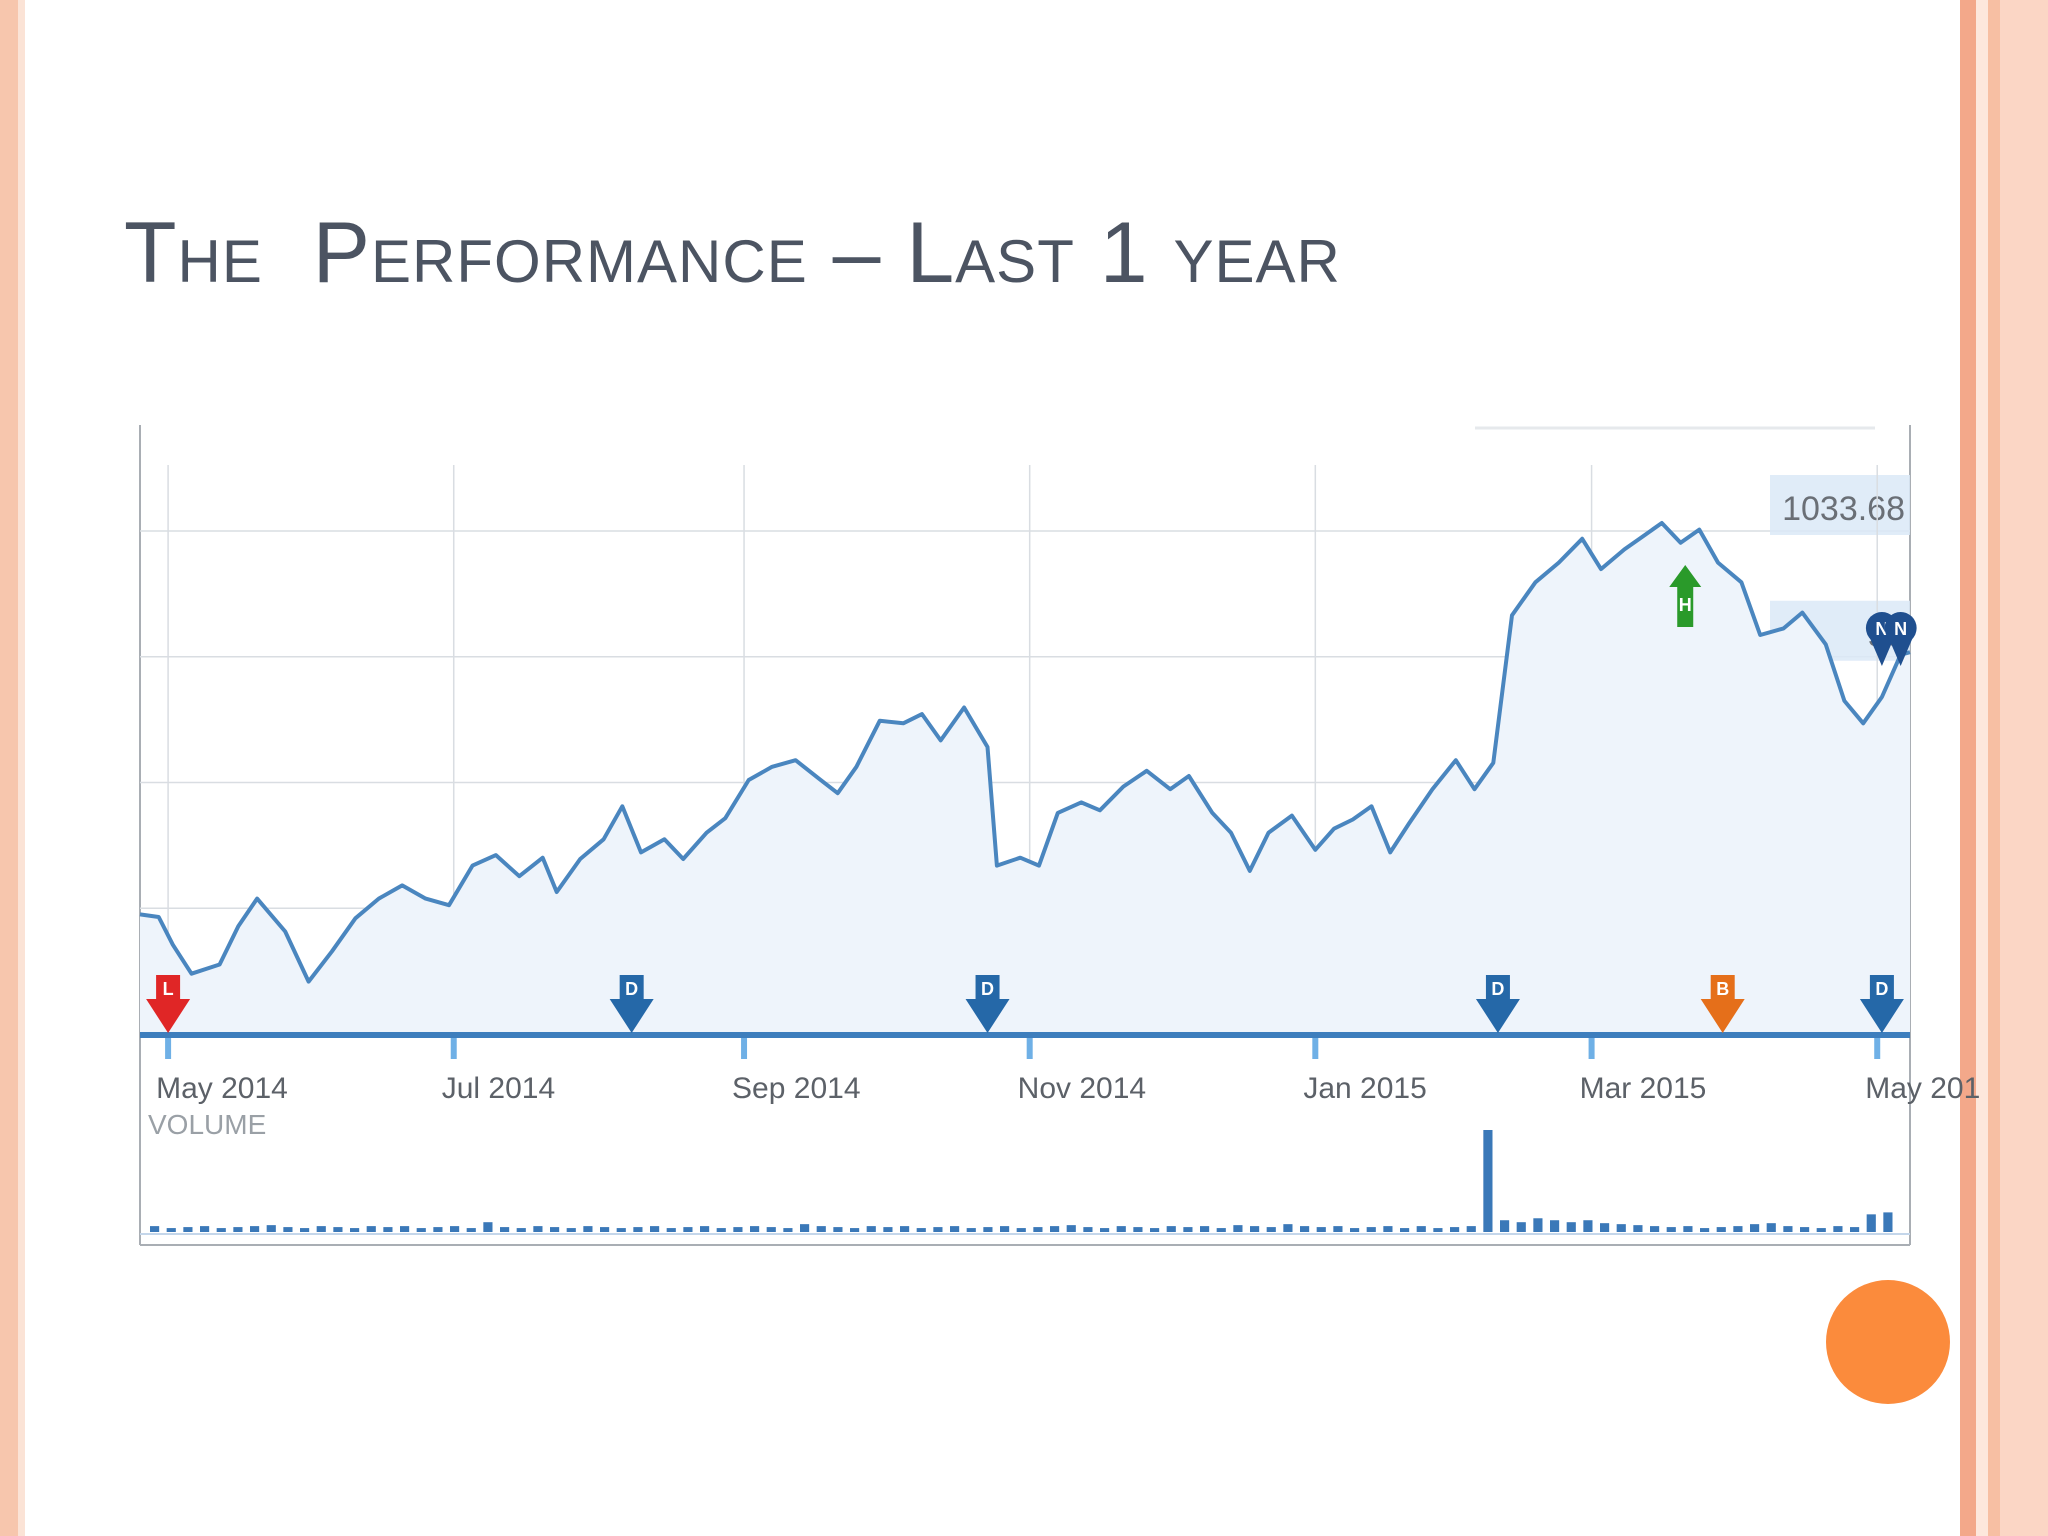 The image size is (2048, 1536). What do you see at coordinates (498, 1088) in the screenshot?
I see `x-tick-label: Jul 2014` at bounding box center [498, 1088].